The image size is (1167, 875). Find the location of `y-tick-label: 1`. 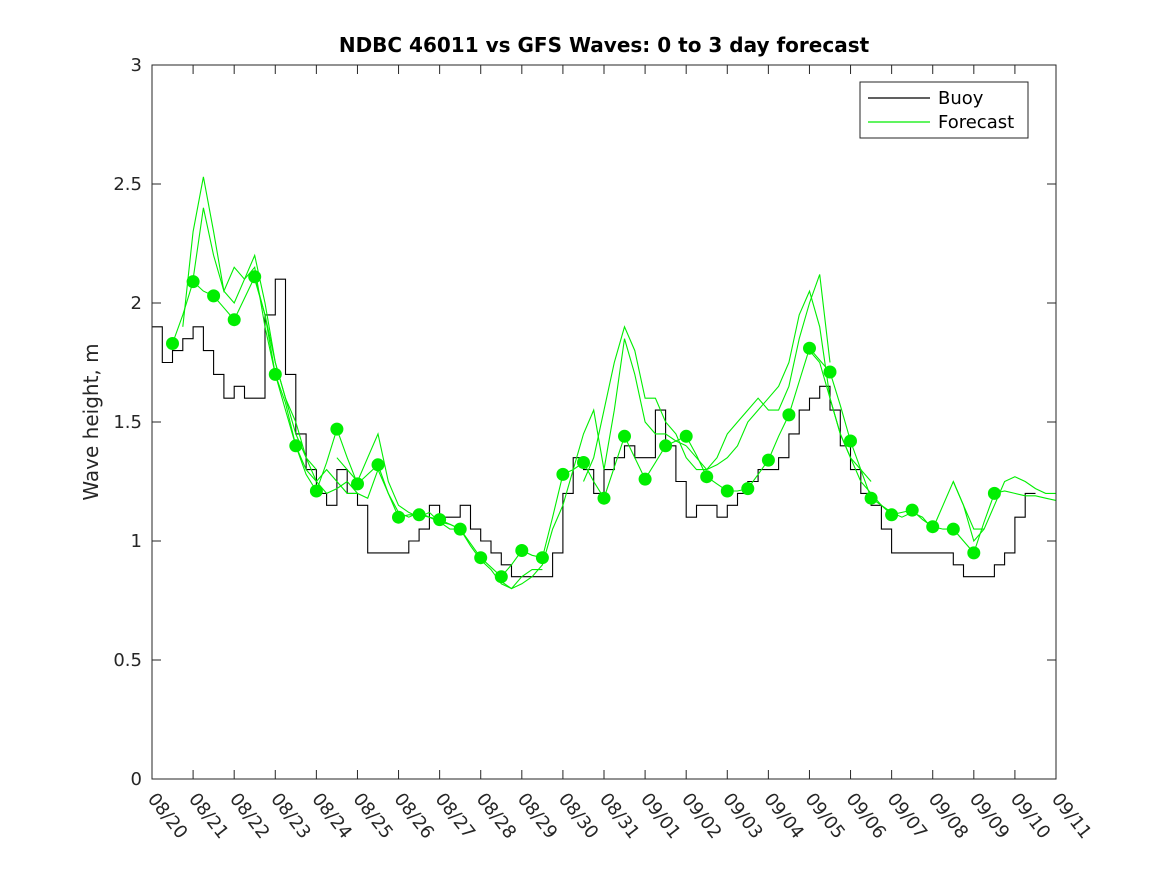

y-tick-label: 1 is located at coordinates (136, 541).